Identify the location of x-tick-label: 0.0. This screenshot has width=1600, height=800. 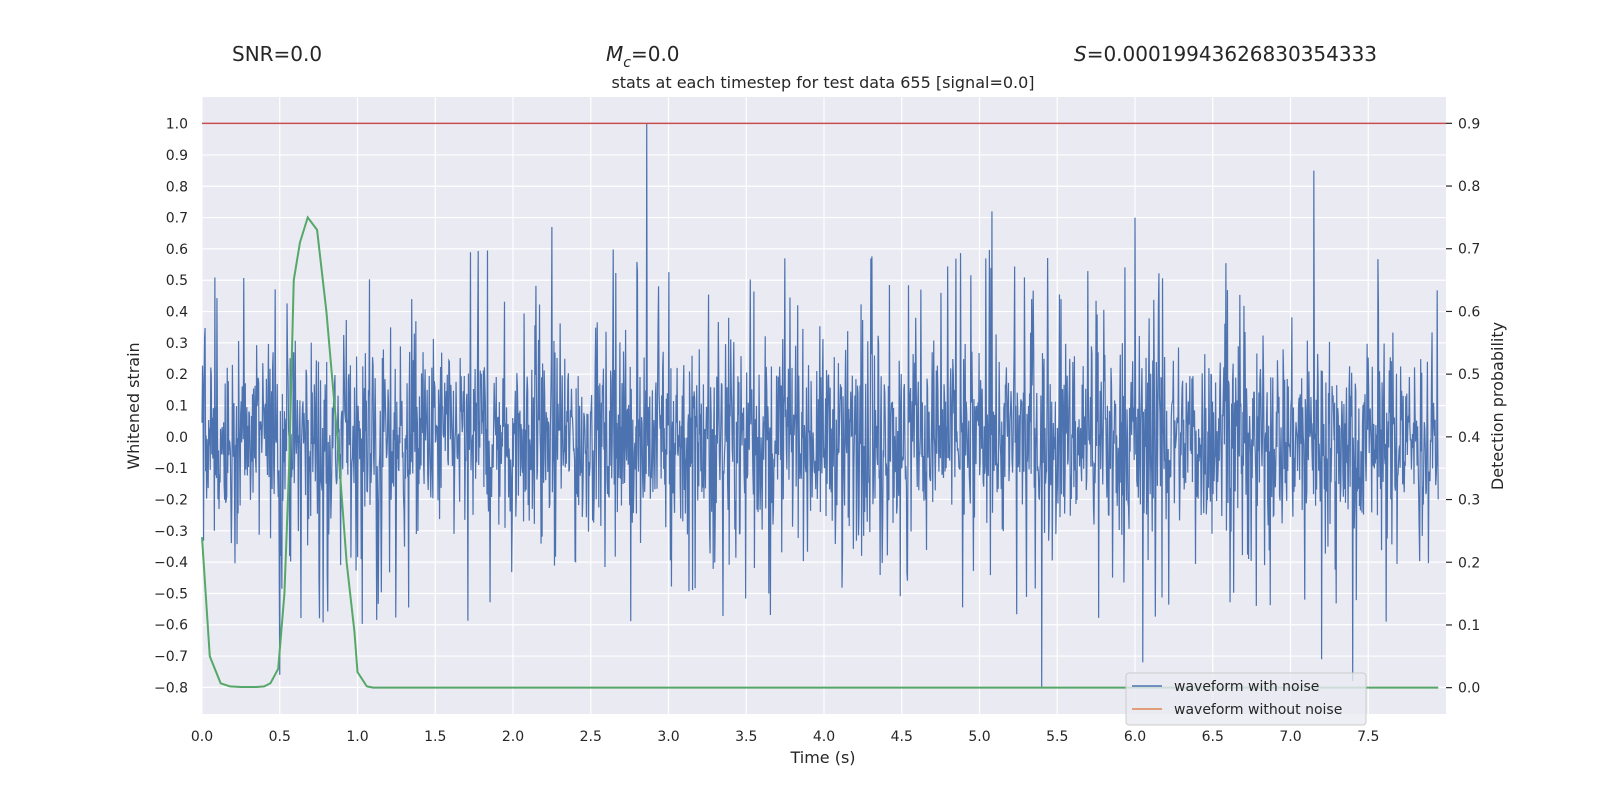
(202, 737).